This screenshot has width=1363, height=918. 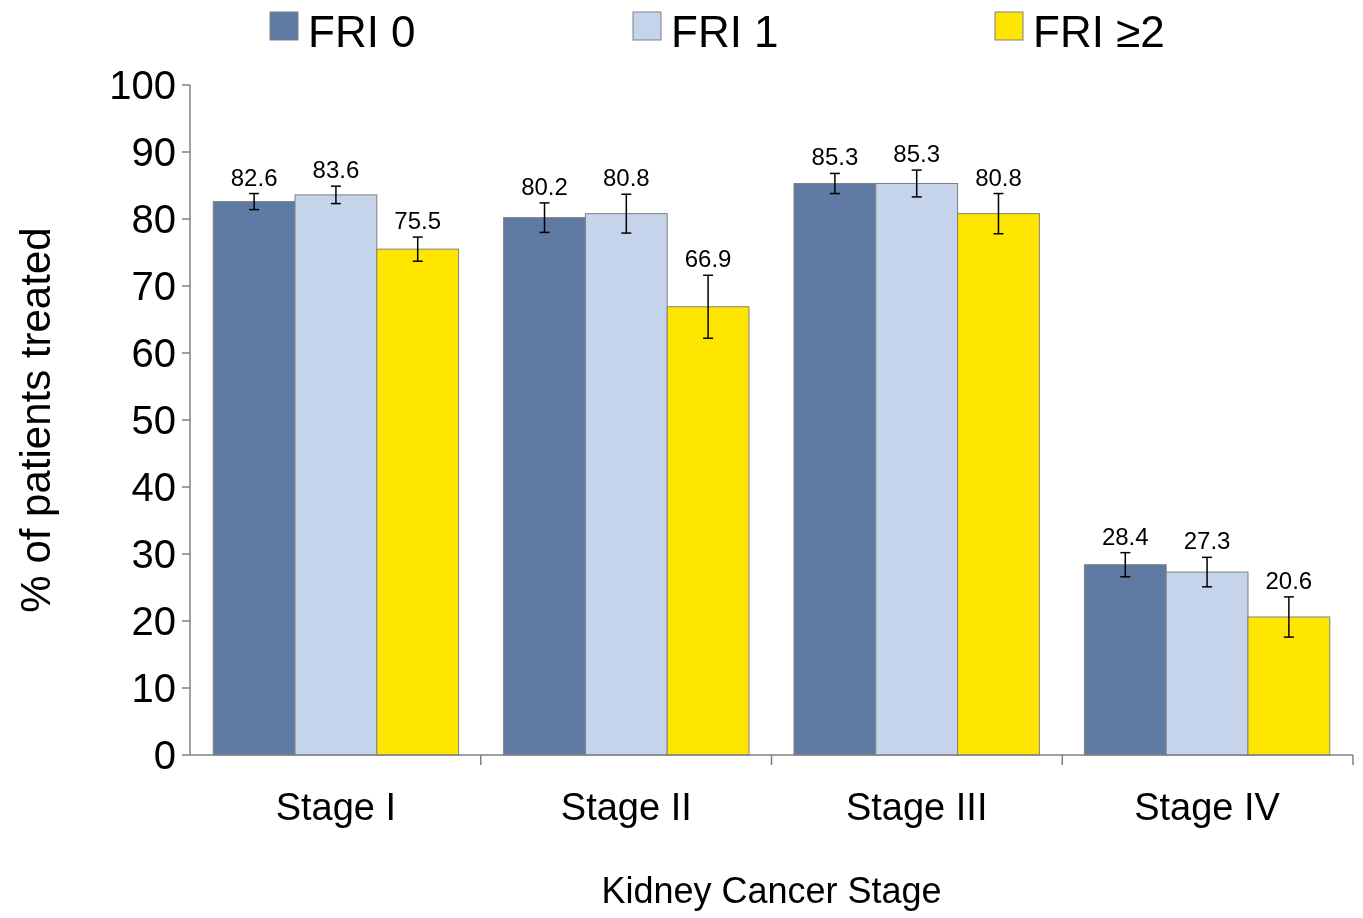 I want to click on x-axis-title: Kidney Cancer Stage, so click(x=771, y=890).